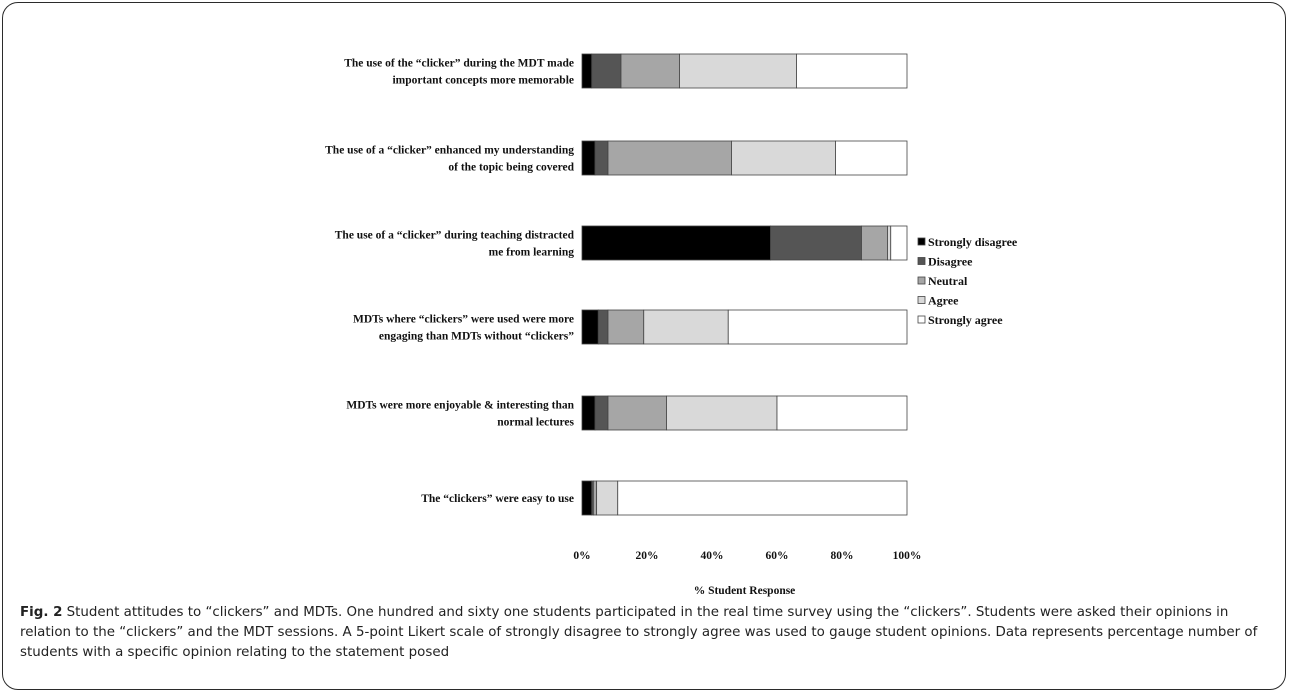 This screenshot has width=1290, height=693. What do you see at coordinates (581, 556) in the screenshot?
I see `x-tick-label: 0%` at bounding box center [581, 556].